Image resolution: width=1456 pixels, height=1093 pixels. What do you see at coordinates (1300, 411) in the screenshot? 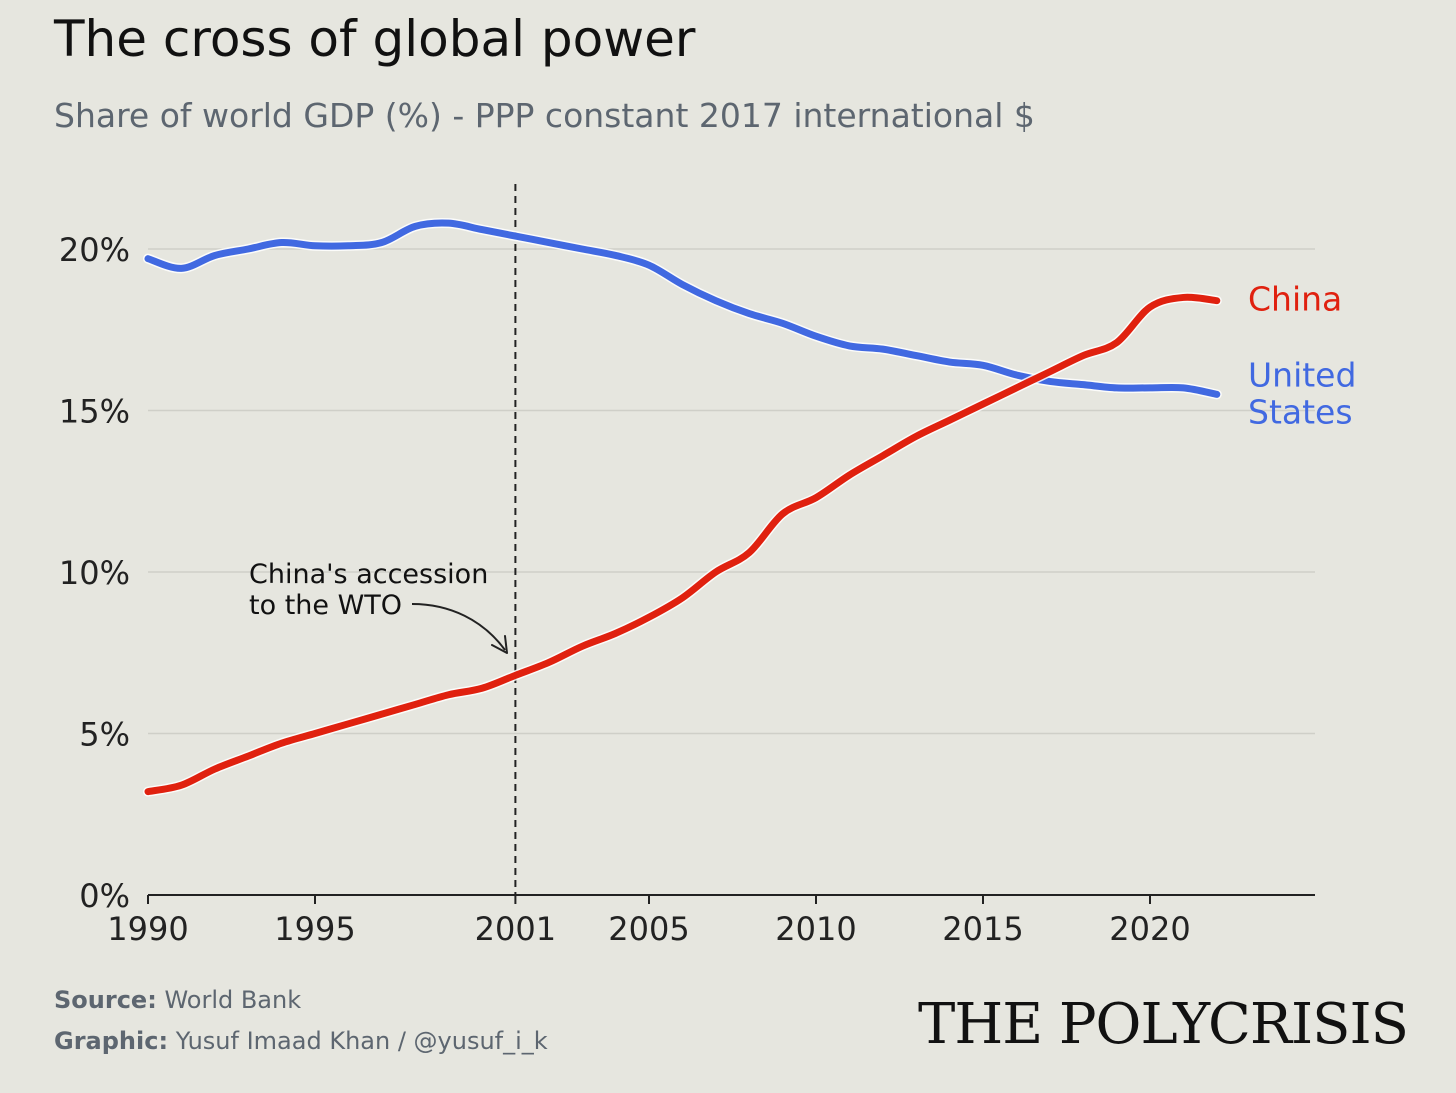
I see `series-label-united-states: States` at bounding box center [1300, 411].